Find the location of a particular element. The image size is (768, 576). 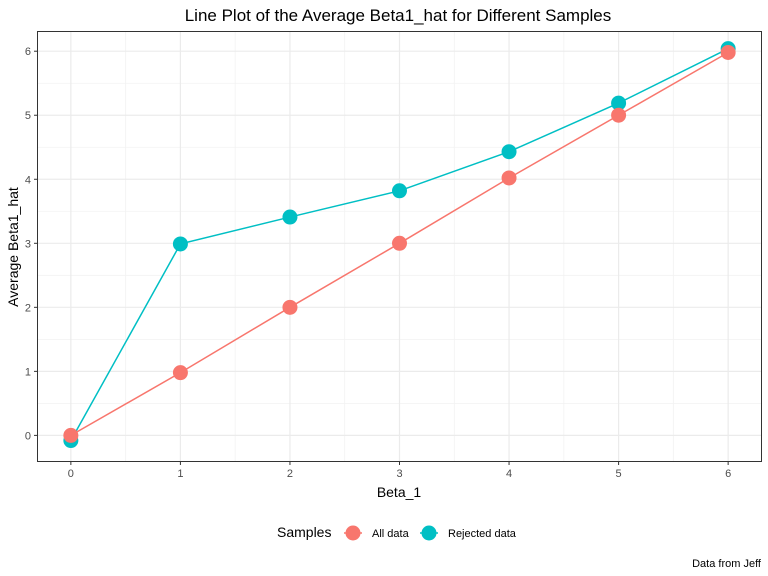

x-tick-label: 0 is located at coordinates (71, 474).